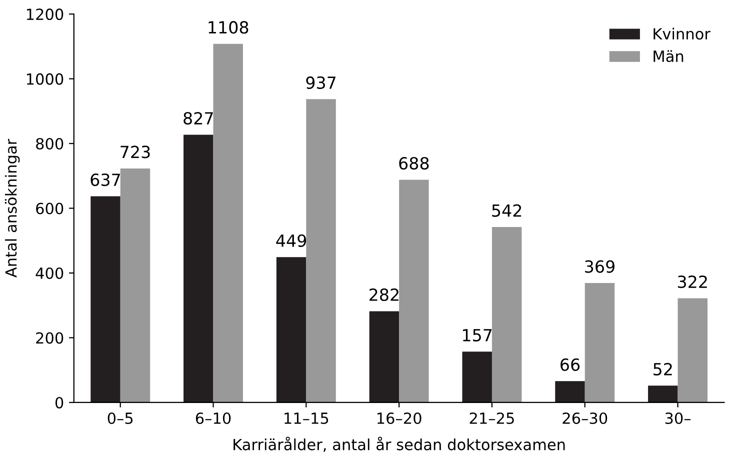 Image resolution: width=739 pixels, height=468 pixels. I want to click on data-label: 157, so click(477, 335).